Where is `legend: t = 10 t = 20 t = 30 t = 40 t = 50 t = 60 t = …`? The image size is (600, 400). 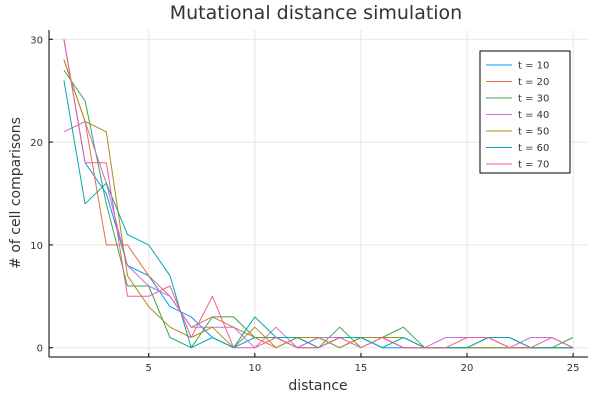 legend: t = 10 t = 20 t = 30 t = 40 t = 50 t = 60 t = … is located at coordinates (525, 112).